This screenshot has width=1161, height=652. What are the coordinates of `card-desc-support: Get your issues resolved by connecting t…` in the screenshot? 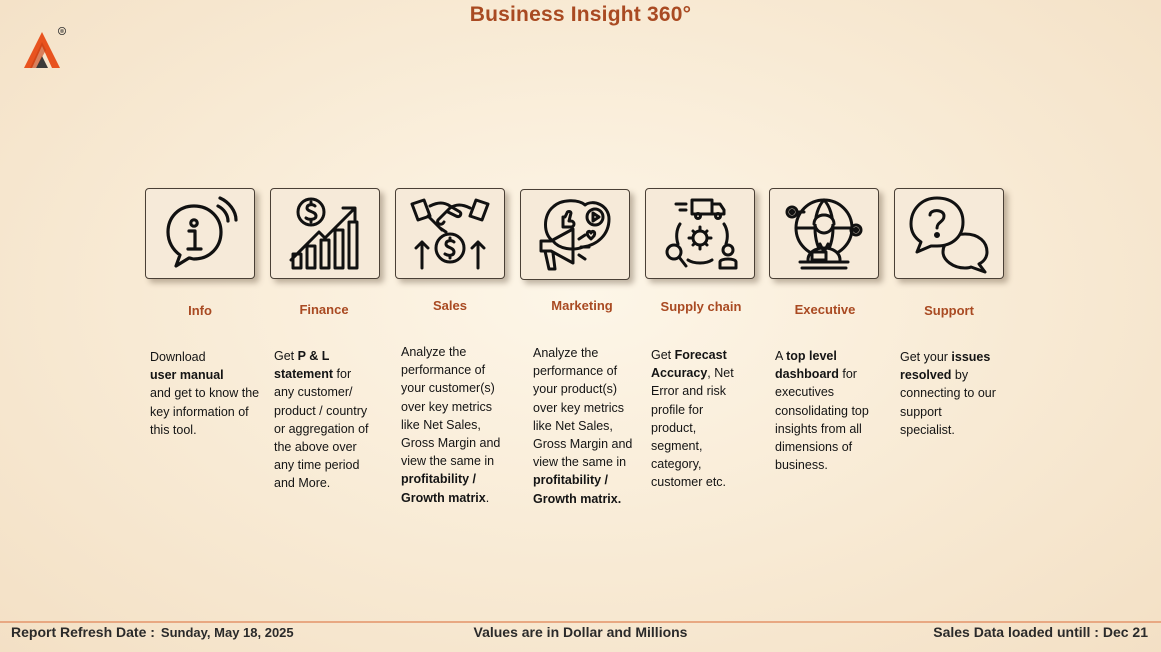 It's located at (948, 393).